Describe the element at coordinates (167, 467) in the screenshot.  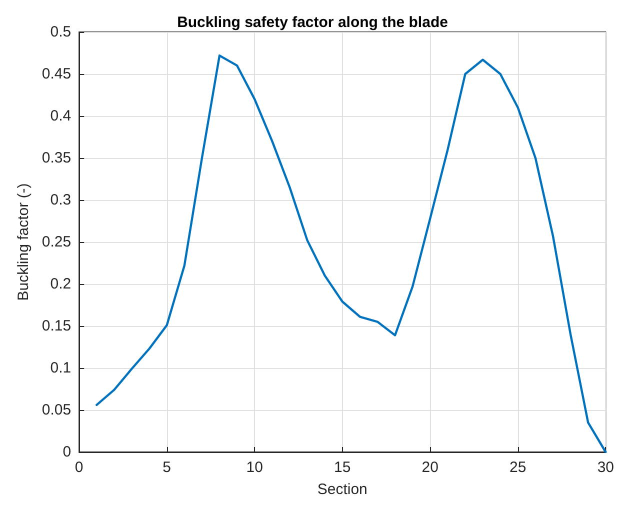
I see `x-tick-label: 5` at that location.